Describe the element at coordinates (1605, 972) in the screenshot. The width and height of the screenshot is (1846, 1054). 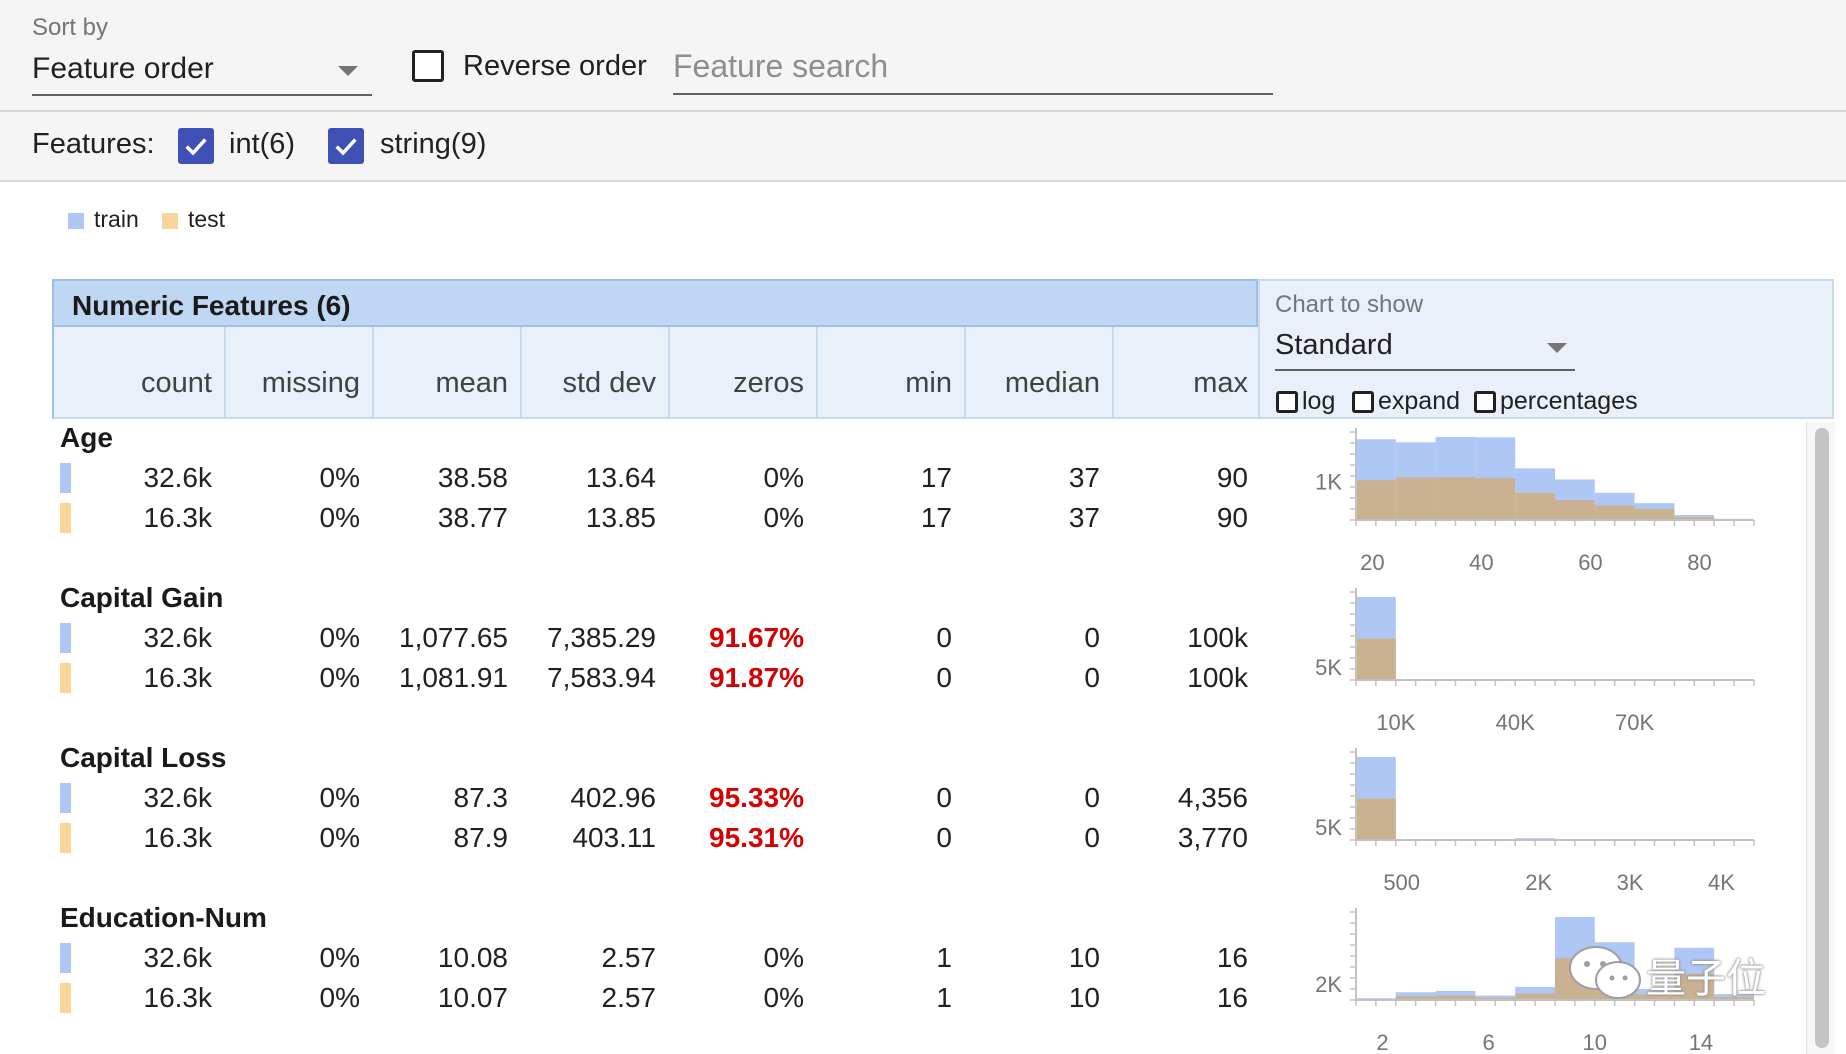
I see `wechat-icon` at that location.